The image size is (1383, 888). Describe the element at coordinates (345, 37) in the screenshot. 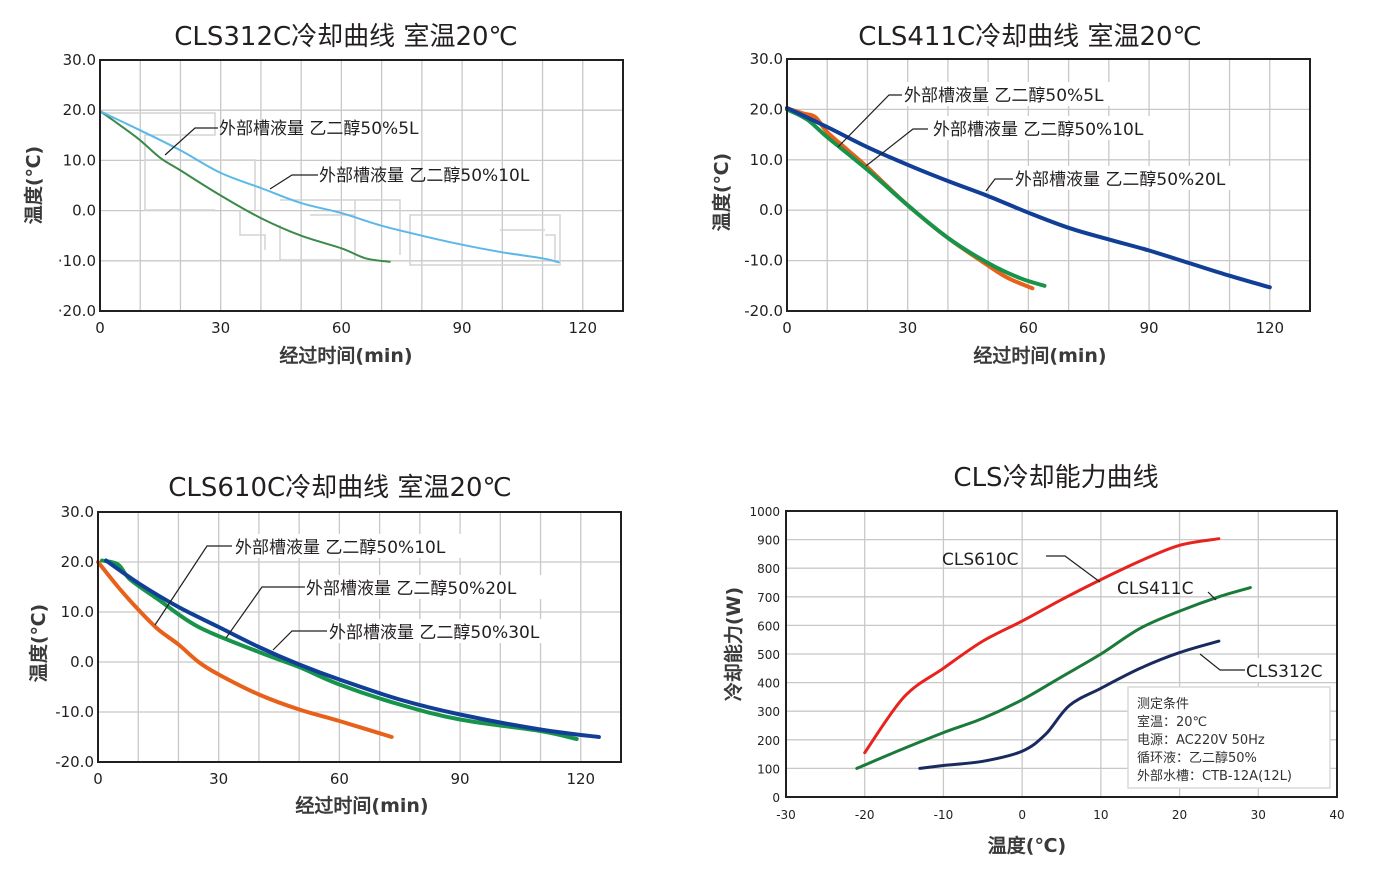

I see `chart-title: CLS312C冷却曲线 室温20℃` at that location.